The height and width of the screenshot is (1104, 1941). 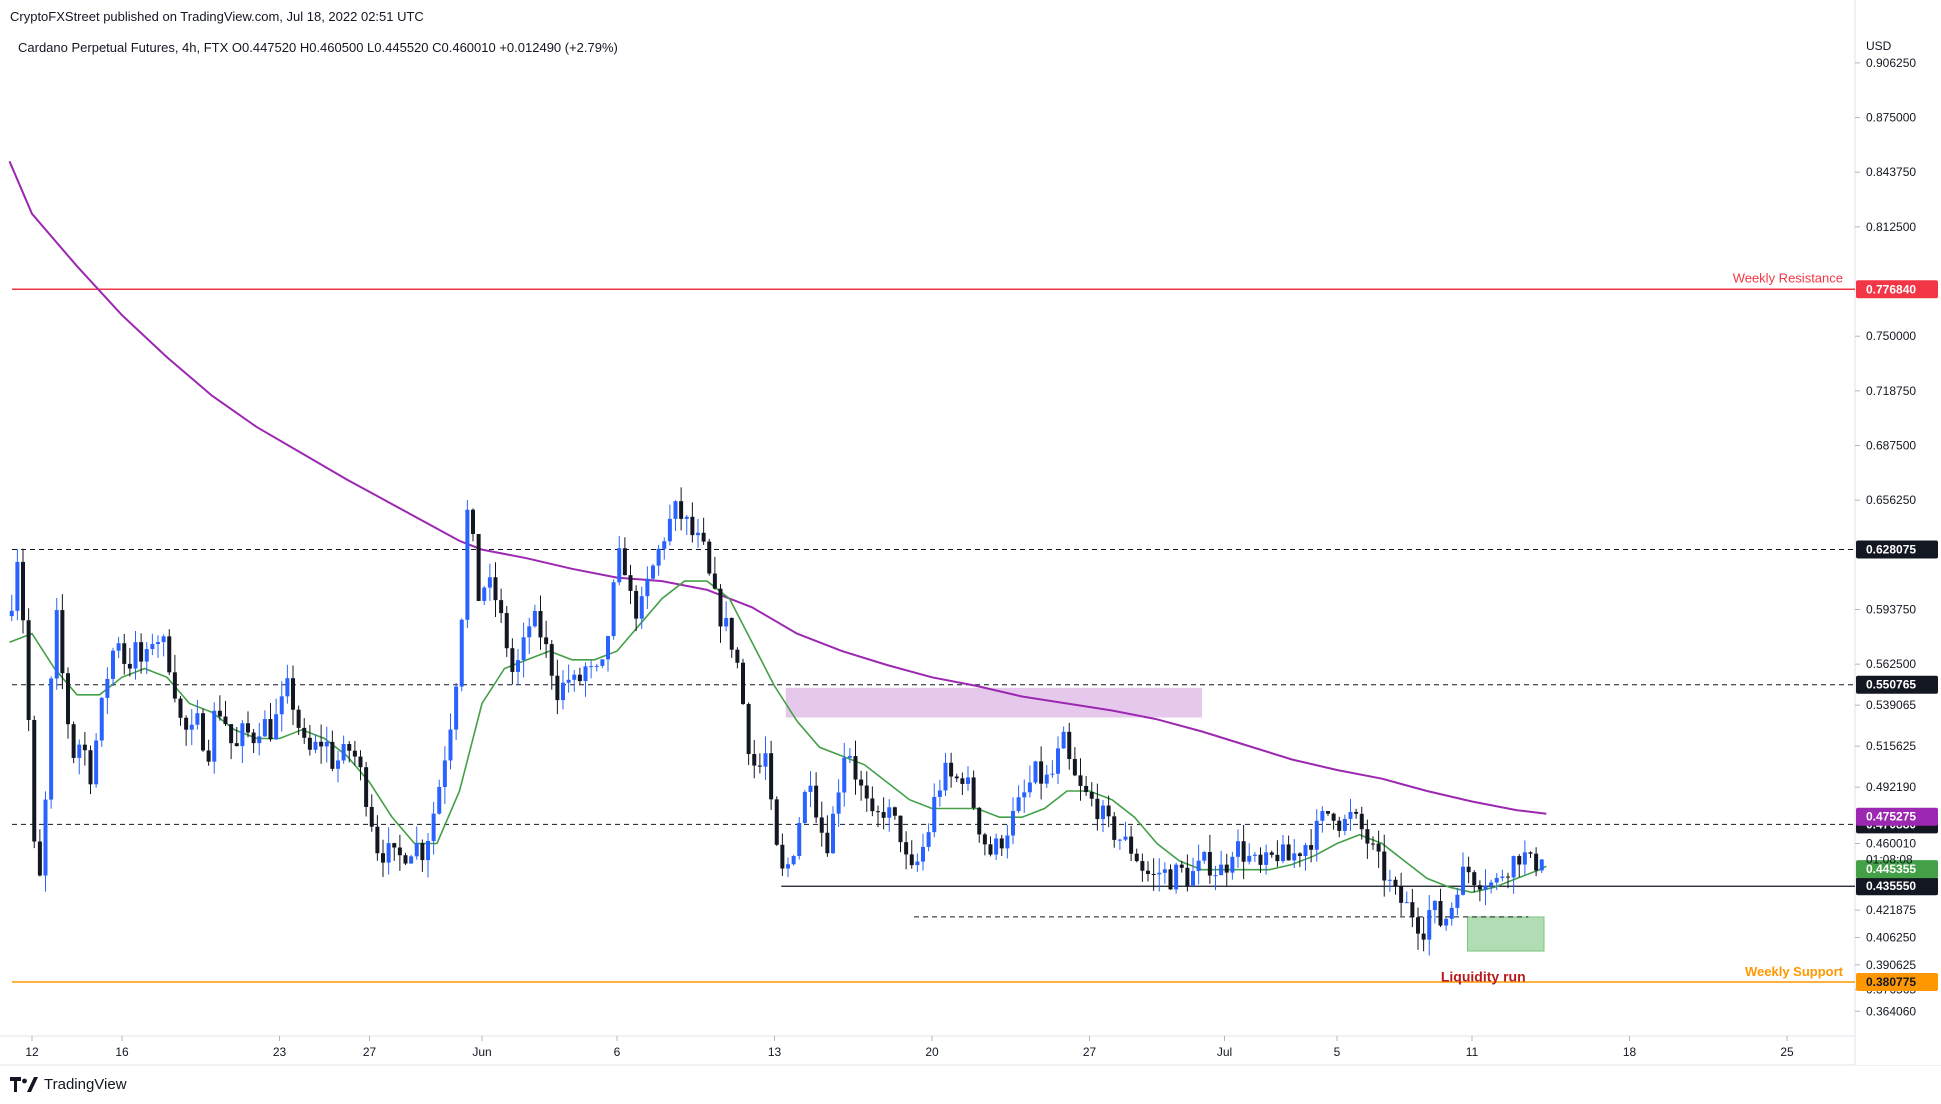 What do you see at coordinates (280, 1052) in the screenshot?
I see `x-tick-label: 23` at bounding box center [280, 1052].